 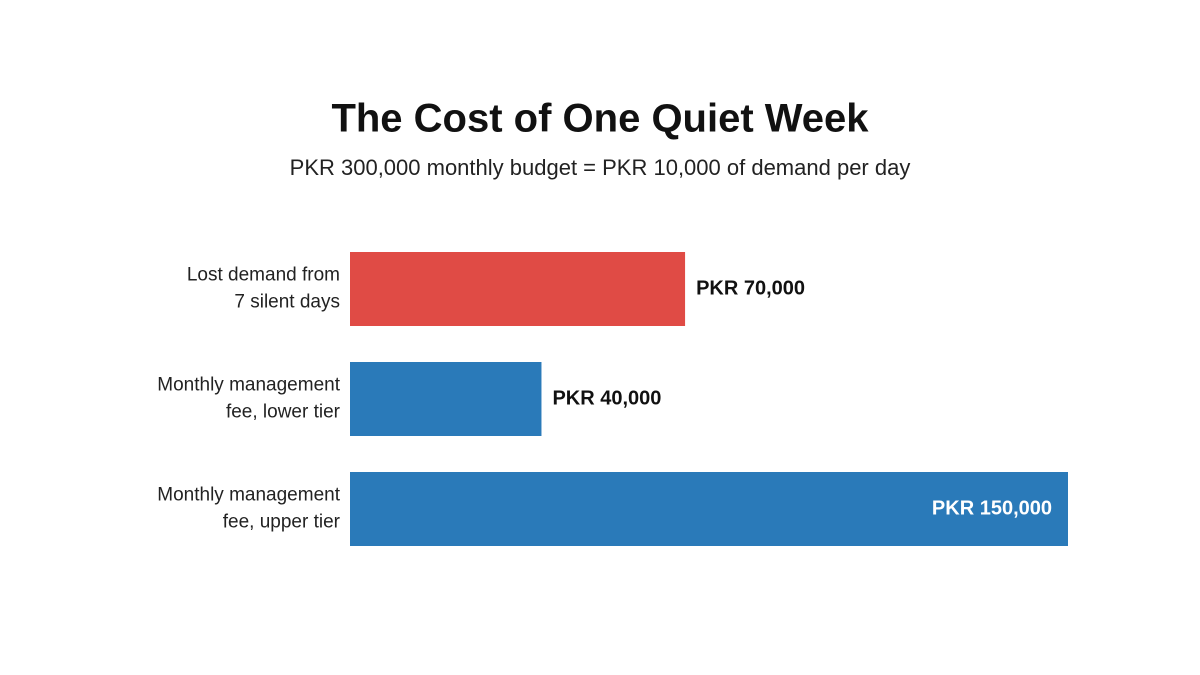 I want to click on chart-title: The Cost of One Quiet Week, so click(x=600, y=119).